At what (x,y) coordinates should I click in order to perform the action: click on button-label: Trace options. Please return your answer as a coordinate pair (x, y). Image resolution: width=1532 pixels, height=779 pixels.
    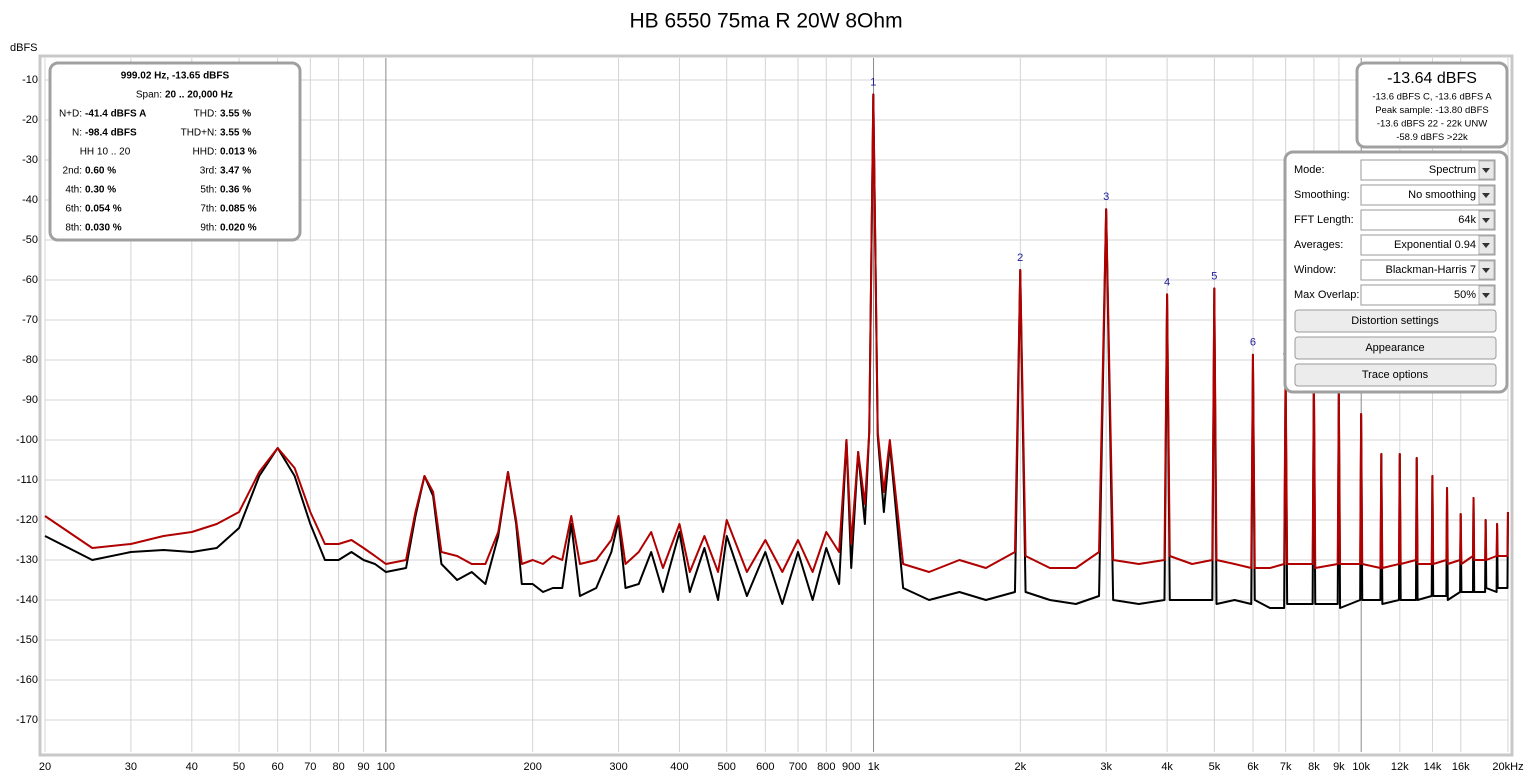
    Looking at the image, I should click on (1395, 375).